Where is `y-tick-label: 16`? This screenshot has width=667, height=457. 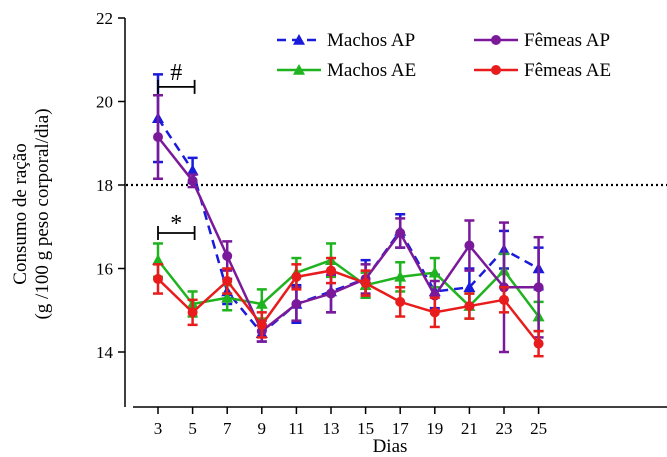 y-tick-label: 16 is located at coordinates (104, 269).